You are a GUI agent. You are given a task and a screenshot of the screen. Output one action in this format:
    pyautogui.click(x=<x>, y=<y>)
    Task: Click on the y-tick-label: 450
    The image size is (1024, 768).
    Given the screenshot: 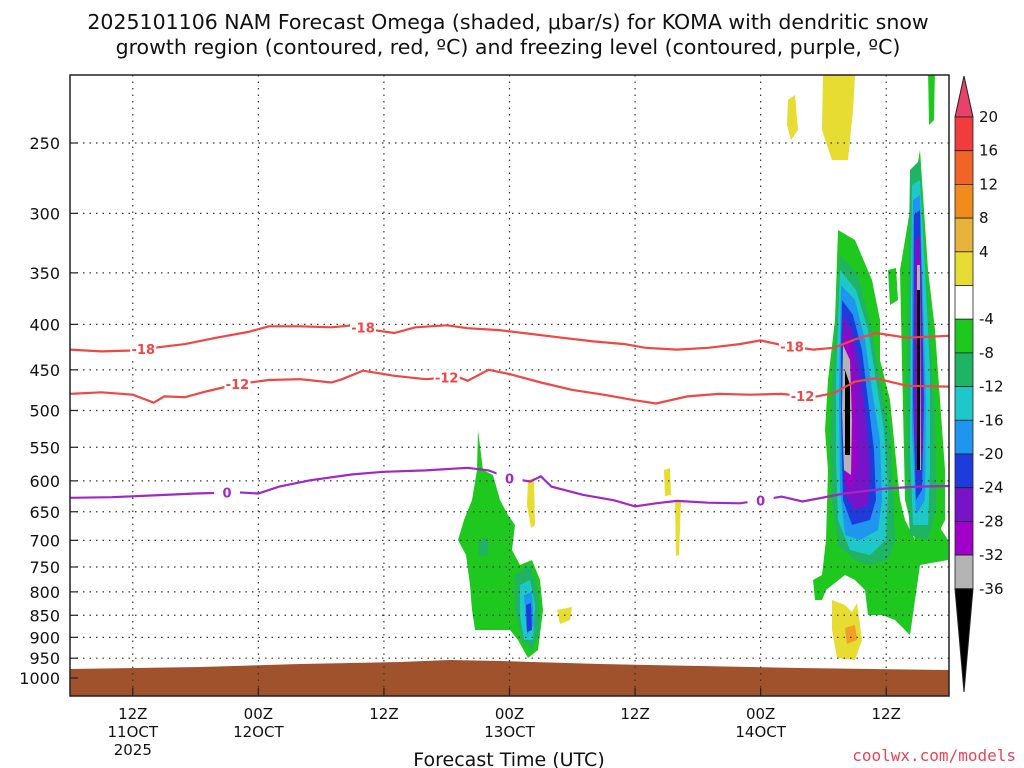 What is the action you would take?
    pyautogui.click(x=44, y=370)
    